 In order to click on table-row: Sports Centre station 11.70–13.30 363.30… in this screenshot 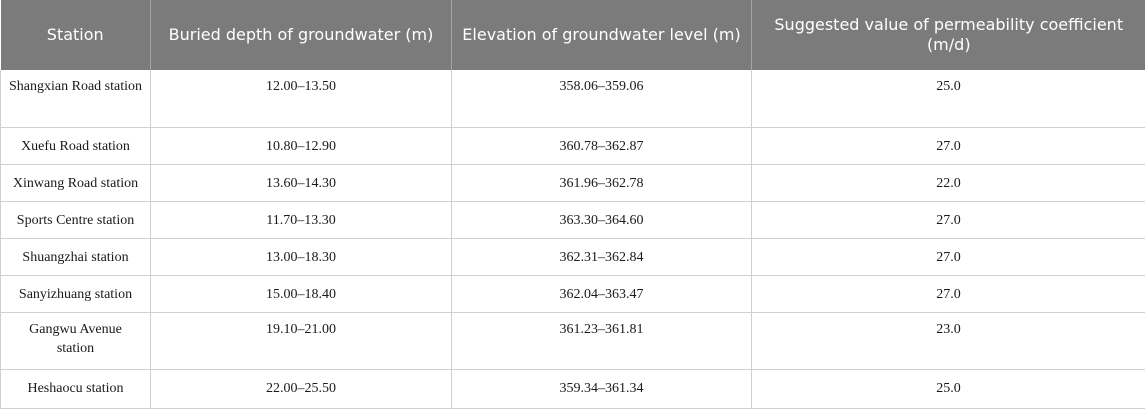, I will do `click(572, 220)`.